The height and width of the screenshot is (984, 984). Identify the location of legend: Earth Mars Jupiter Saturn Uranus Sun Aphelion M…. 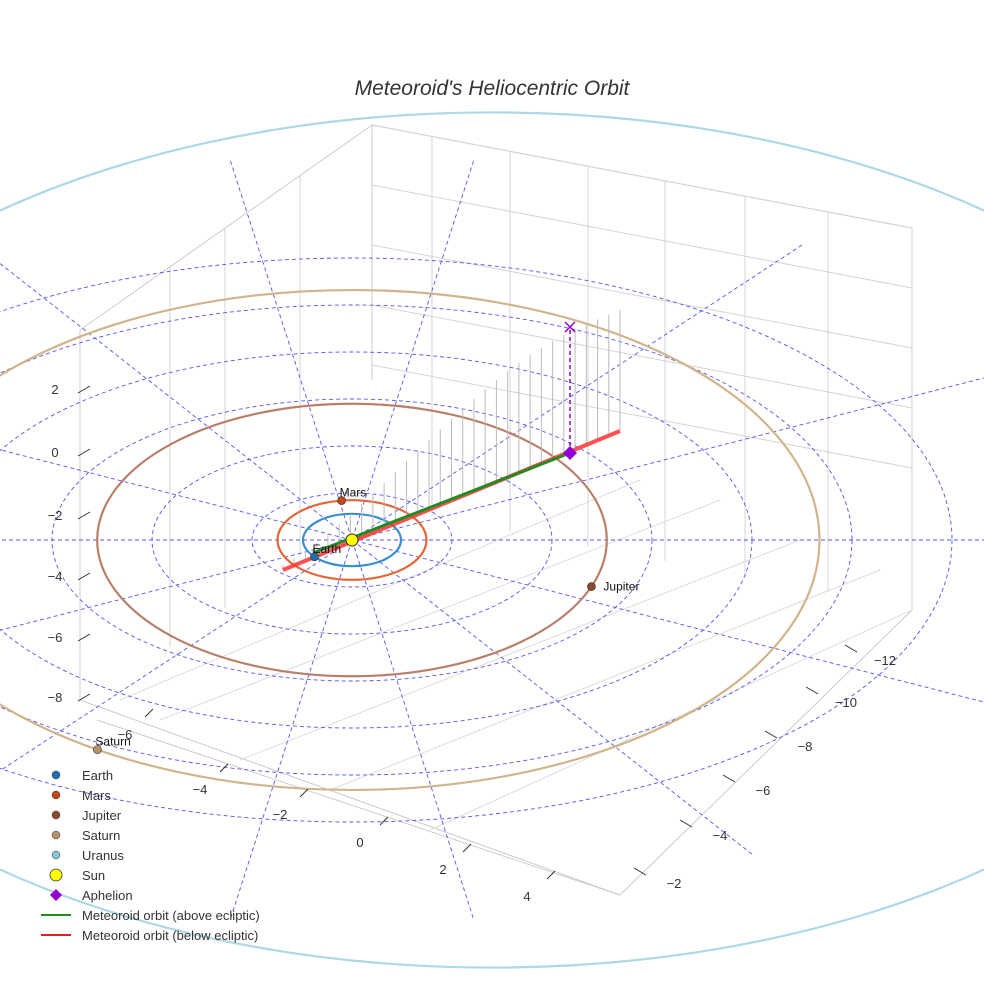
(150, 855).